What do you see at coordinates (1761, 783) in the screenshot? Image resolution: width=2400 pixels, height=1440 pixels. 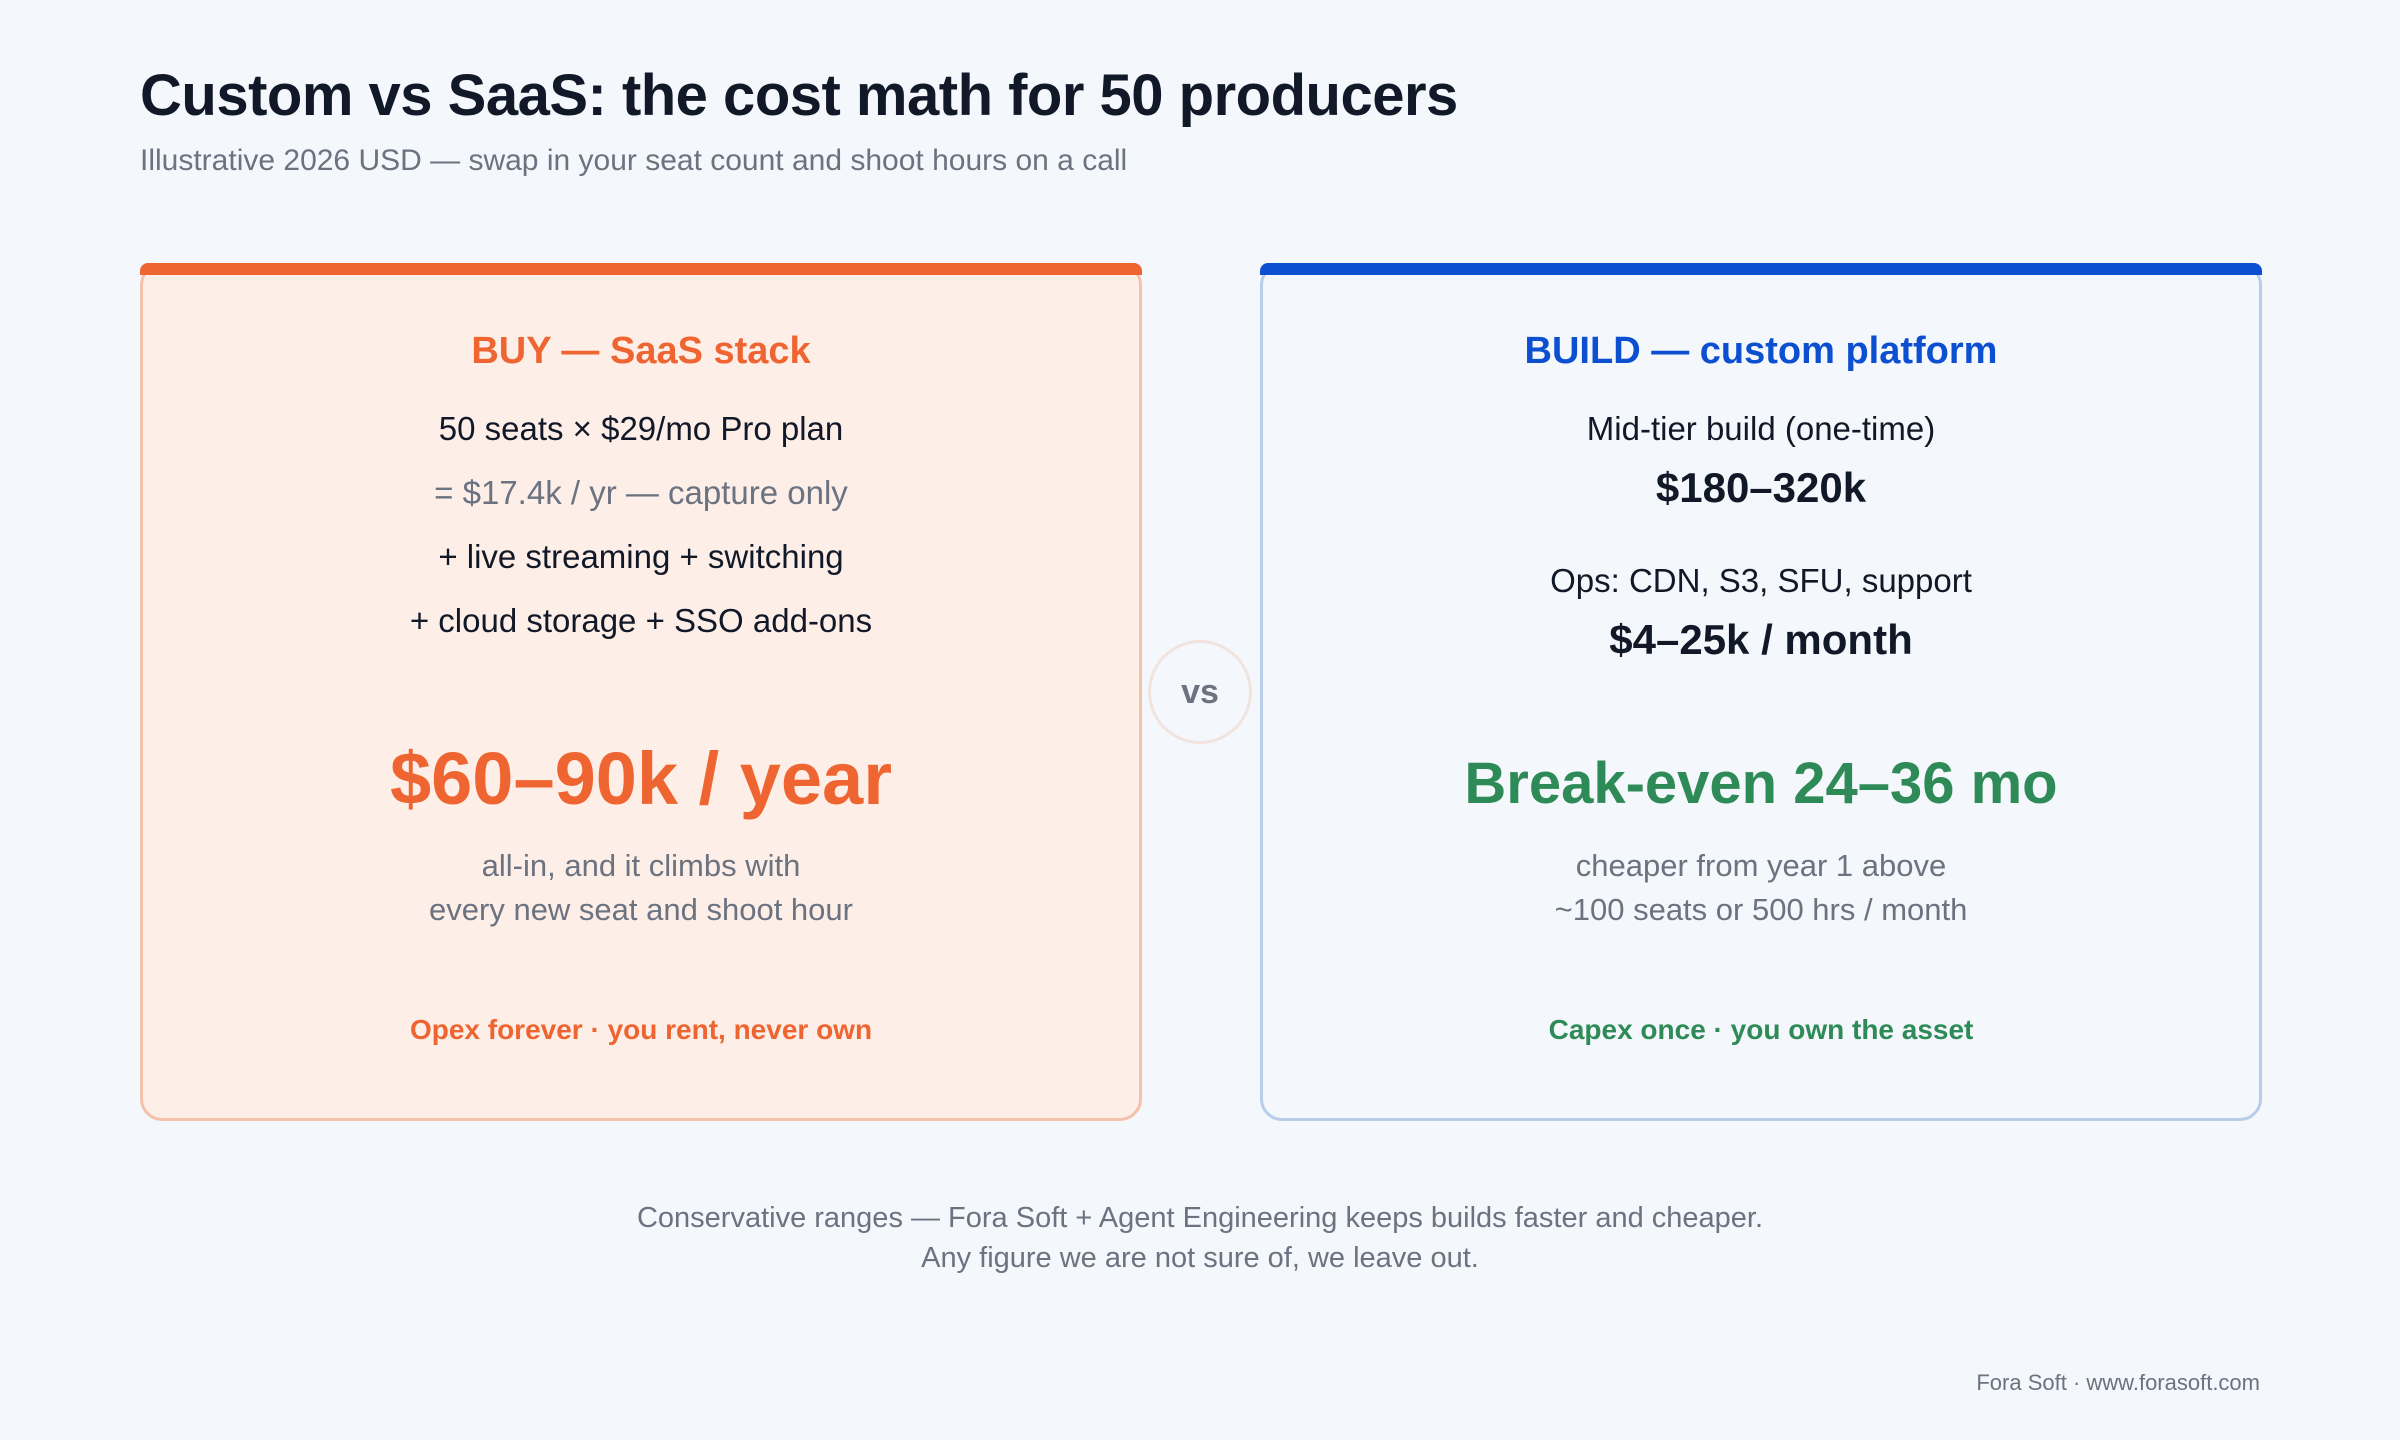 I see `build-break-even: Break-even 24–36 mo` at bounding box center [1761, 783].